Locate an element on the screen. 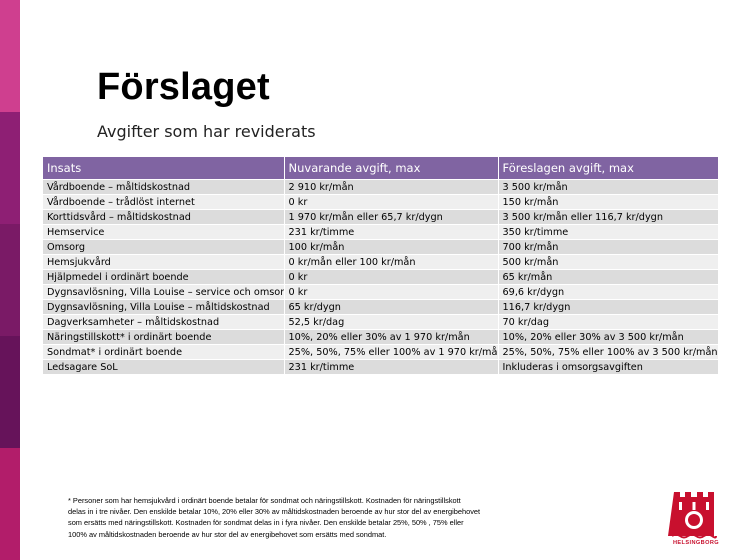 This screenshot has height=560, width=746. cell-insats: Hemservice is located at coordinates (164, 232).